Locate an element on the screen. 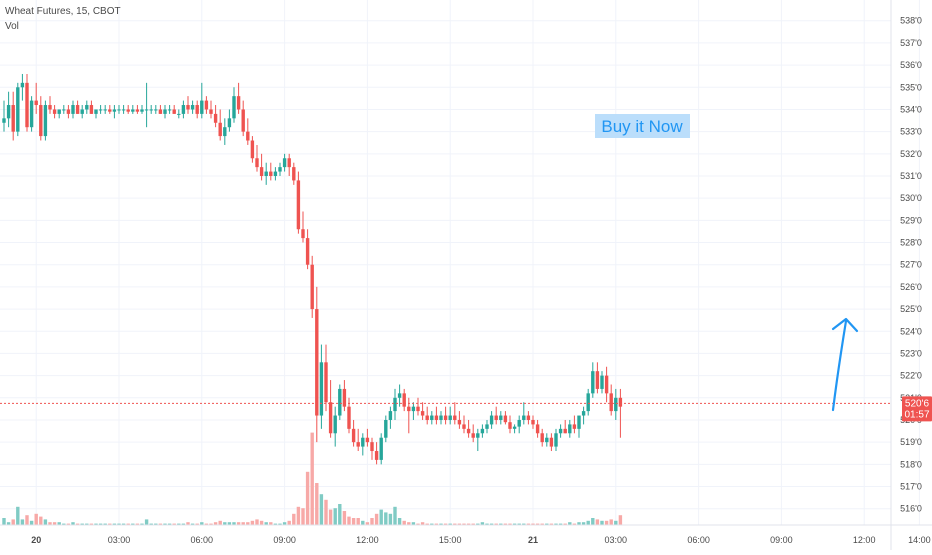 This screenshot has width=932, height=555. price-badge: 520'6 01:57 is located at coordinates (917, 409).